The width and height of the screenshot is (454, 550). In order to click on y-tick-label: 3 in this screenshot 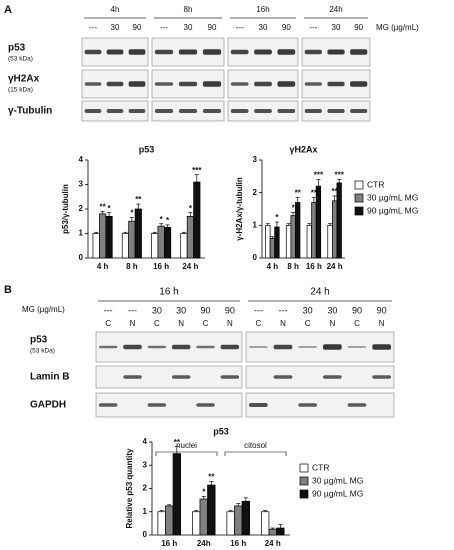, I will do `click(81, 184)`.